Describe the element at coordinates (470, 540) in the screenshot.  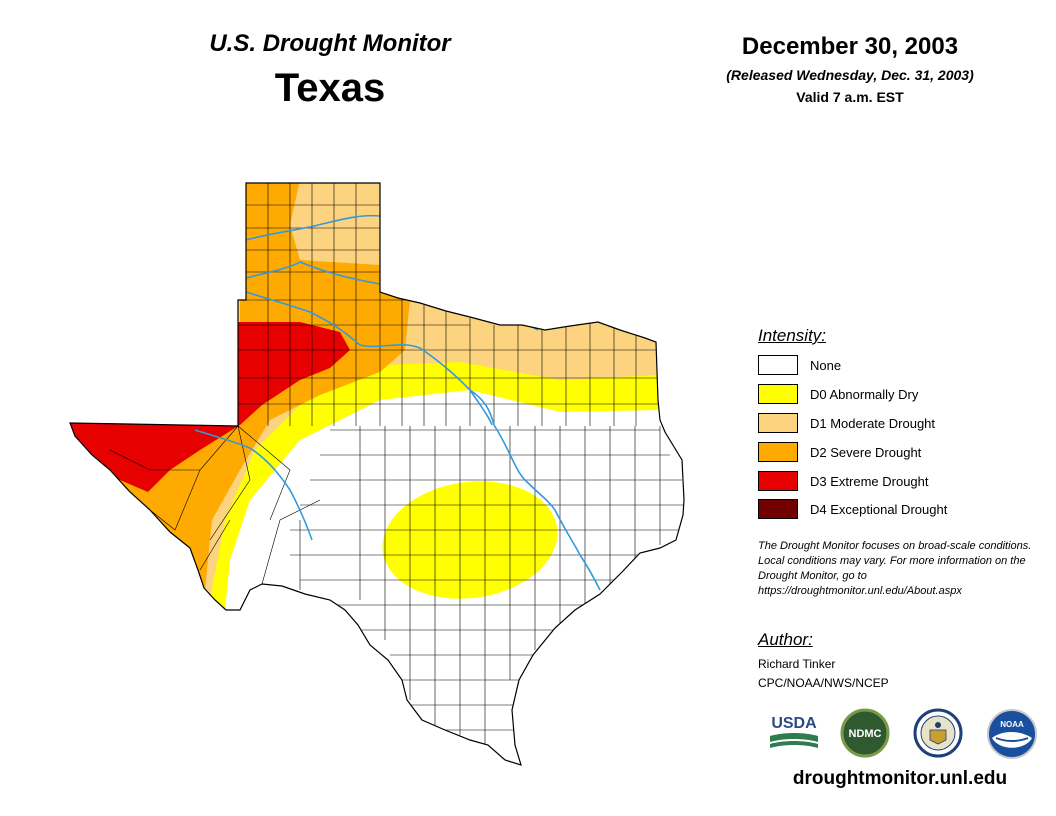
I see `d0-central-region` at that location.